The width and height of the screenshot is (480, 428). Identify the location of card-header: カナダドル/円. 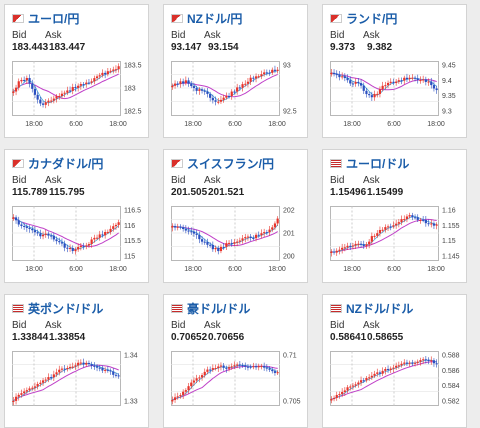
(57, 163).